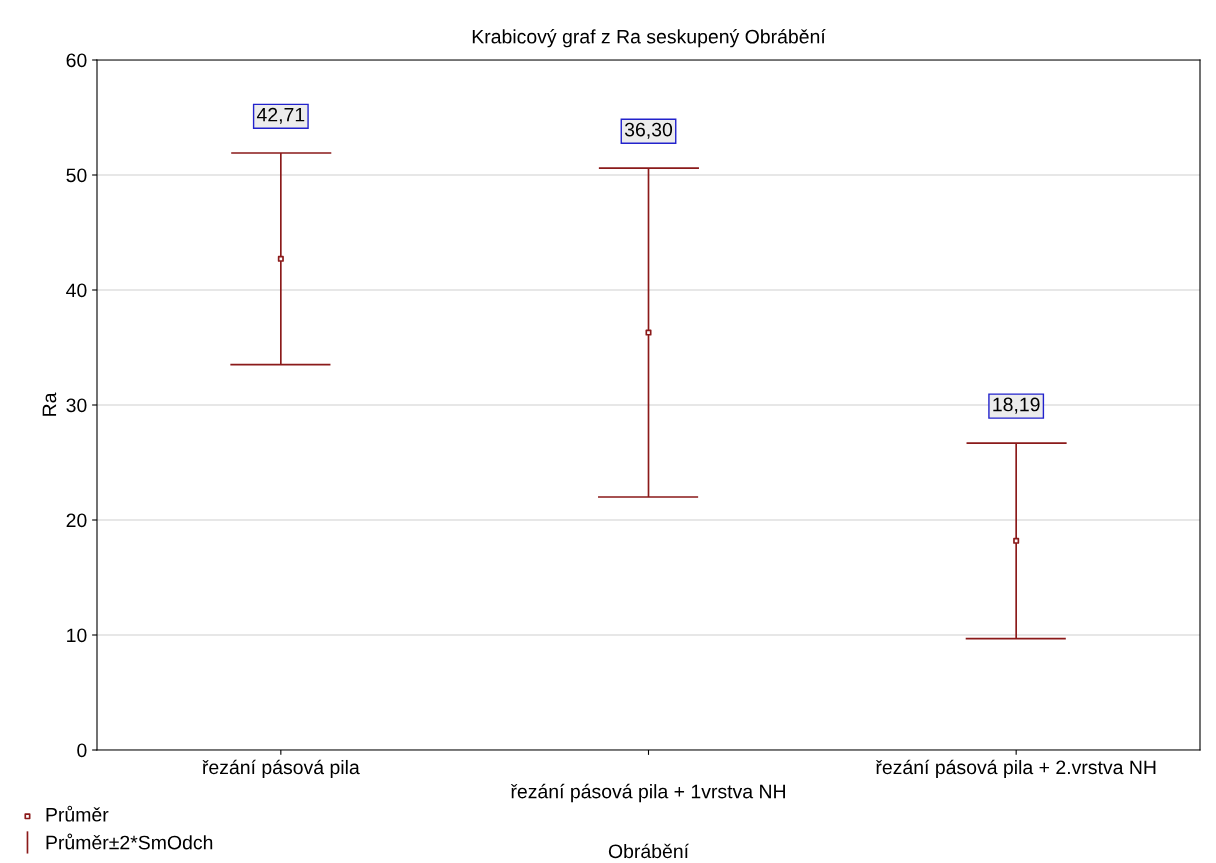 The image size is (1216, 863). What do you see at coordinates (281, 769) in the screenshot?
I see `x-tick-label: řezání pásová pila` at bounding box center [281, 769].